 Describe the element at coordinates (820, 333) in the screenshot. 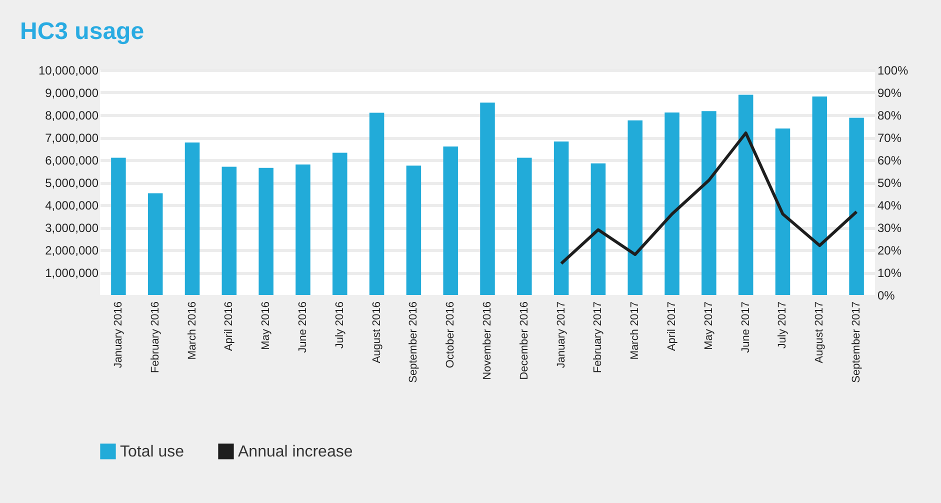

I see `x-tick-label: August 2017` at that location.